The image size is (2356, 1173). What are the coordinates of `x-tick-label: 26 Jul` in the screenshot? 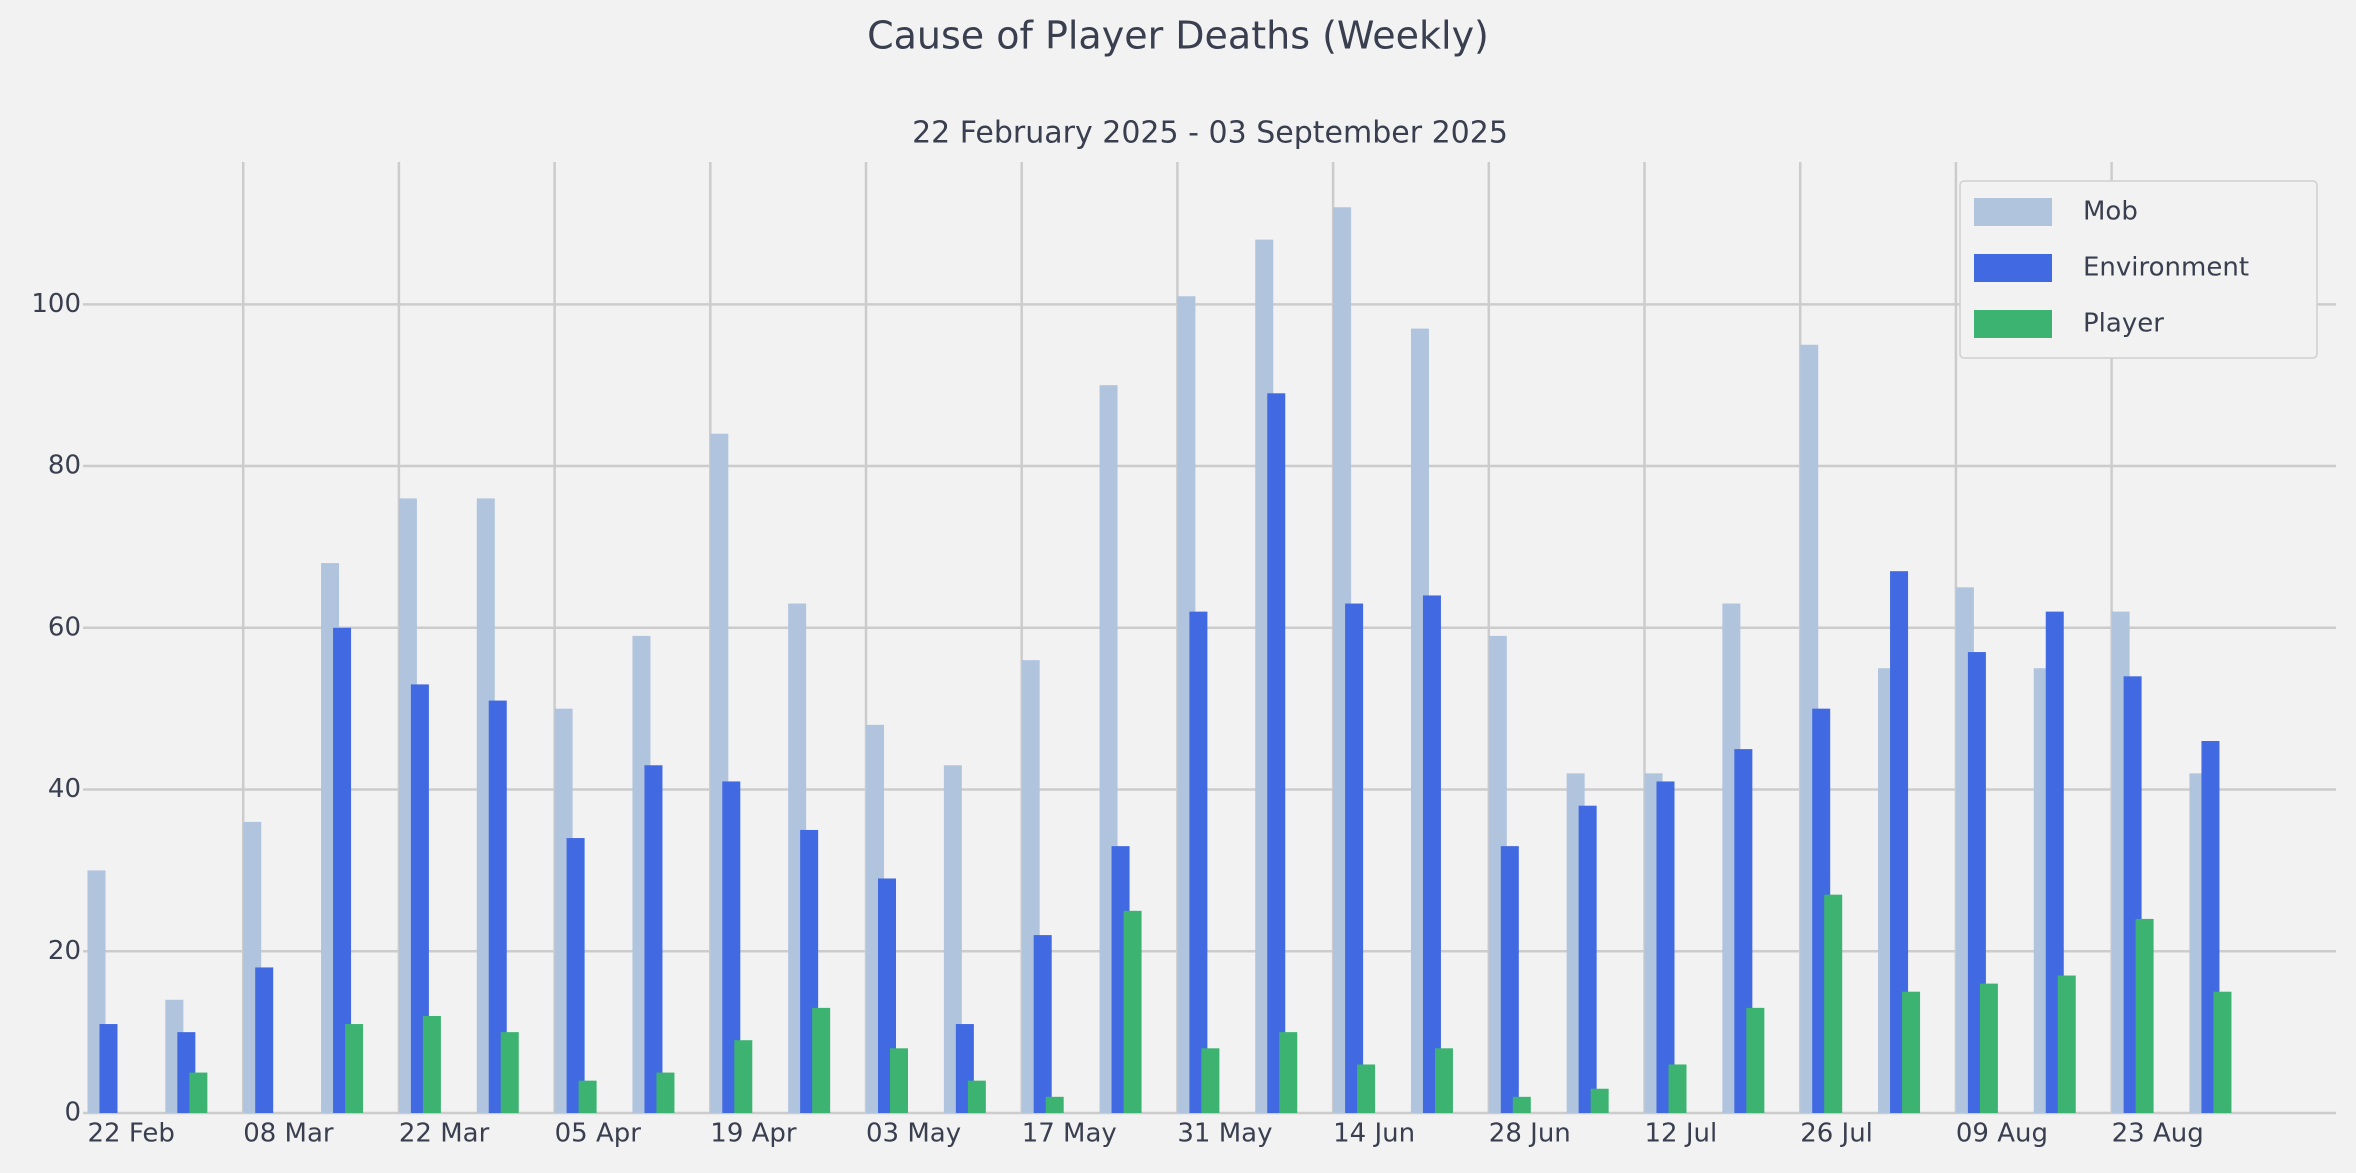 It's located at (1836, 1134).